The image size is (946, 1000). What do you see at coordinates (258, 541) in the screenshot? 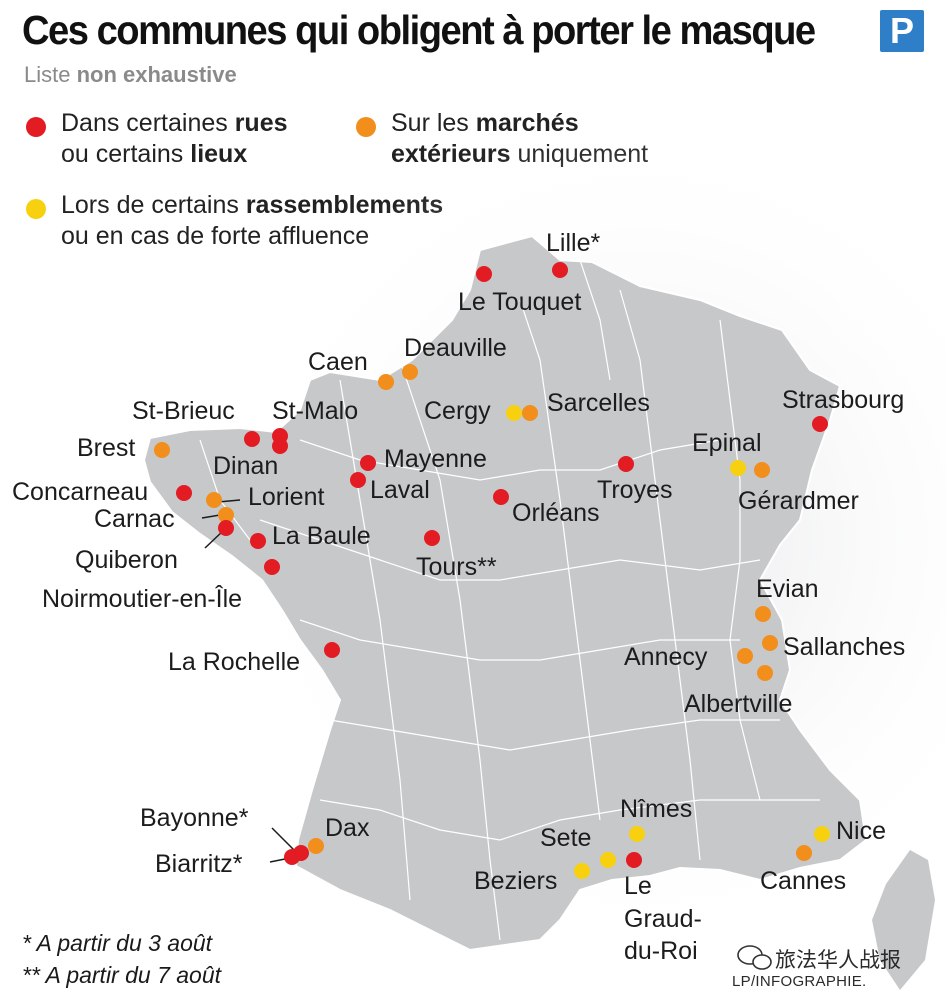
I see `marker-la-baule` at bounding box center [258, 541].